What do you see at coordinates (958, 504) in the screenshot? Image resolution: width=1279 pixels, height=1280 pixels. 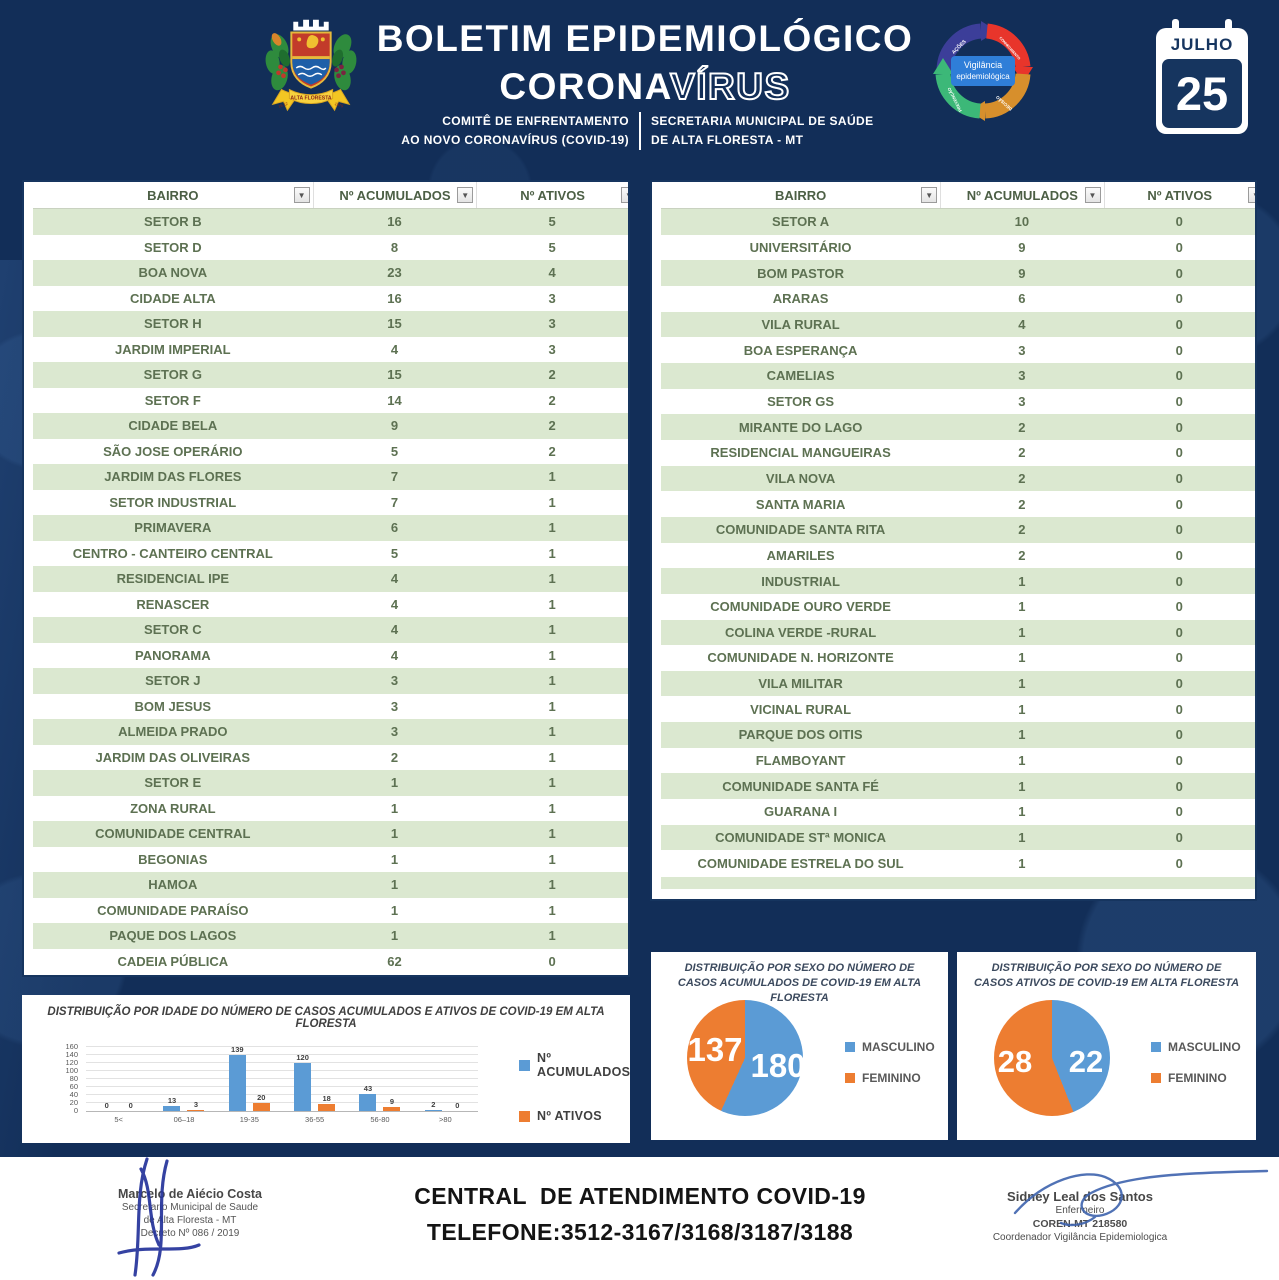 I see `table-row: SANTA MARIA 2 0` at bounding box center [958, 504].